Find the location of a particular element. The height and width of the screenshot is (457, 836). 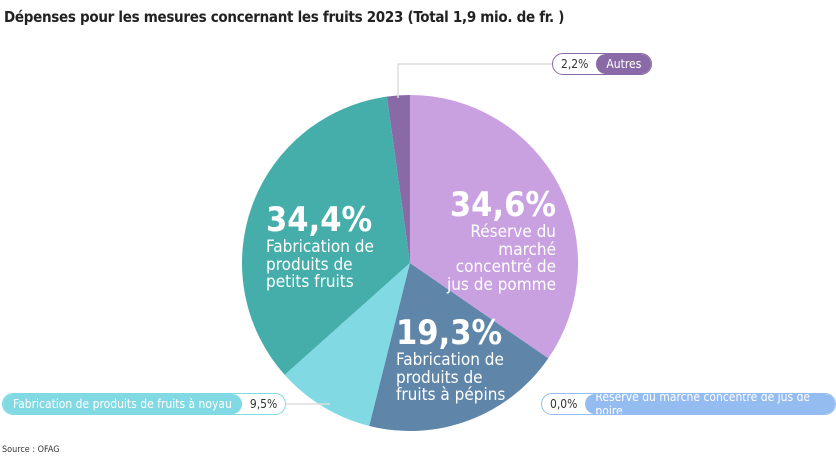

callout-autres: 2,2% Autres is located at coordinates (602, 64).